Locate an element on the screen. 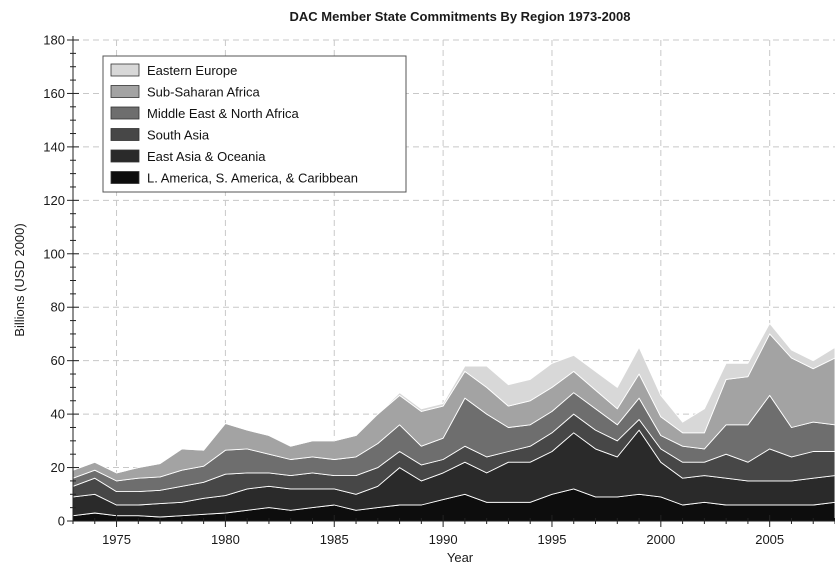 The height and width of the screenshot is (564, 835). y-tick-label: 20 is located at coordinates (58, 467).